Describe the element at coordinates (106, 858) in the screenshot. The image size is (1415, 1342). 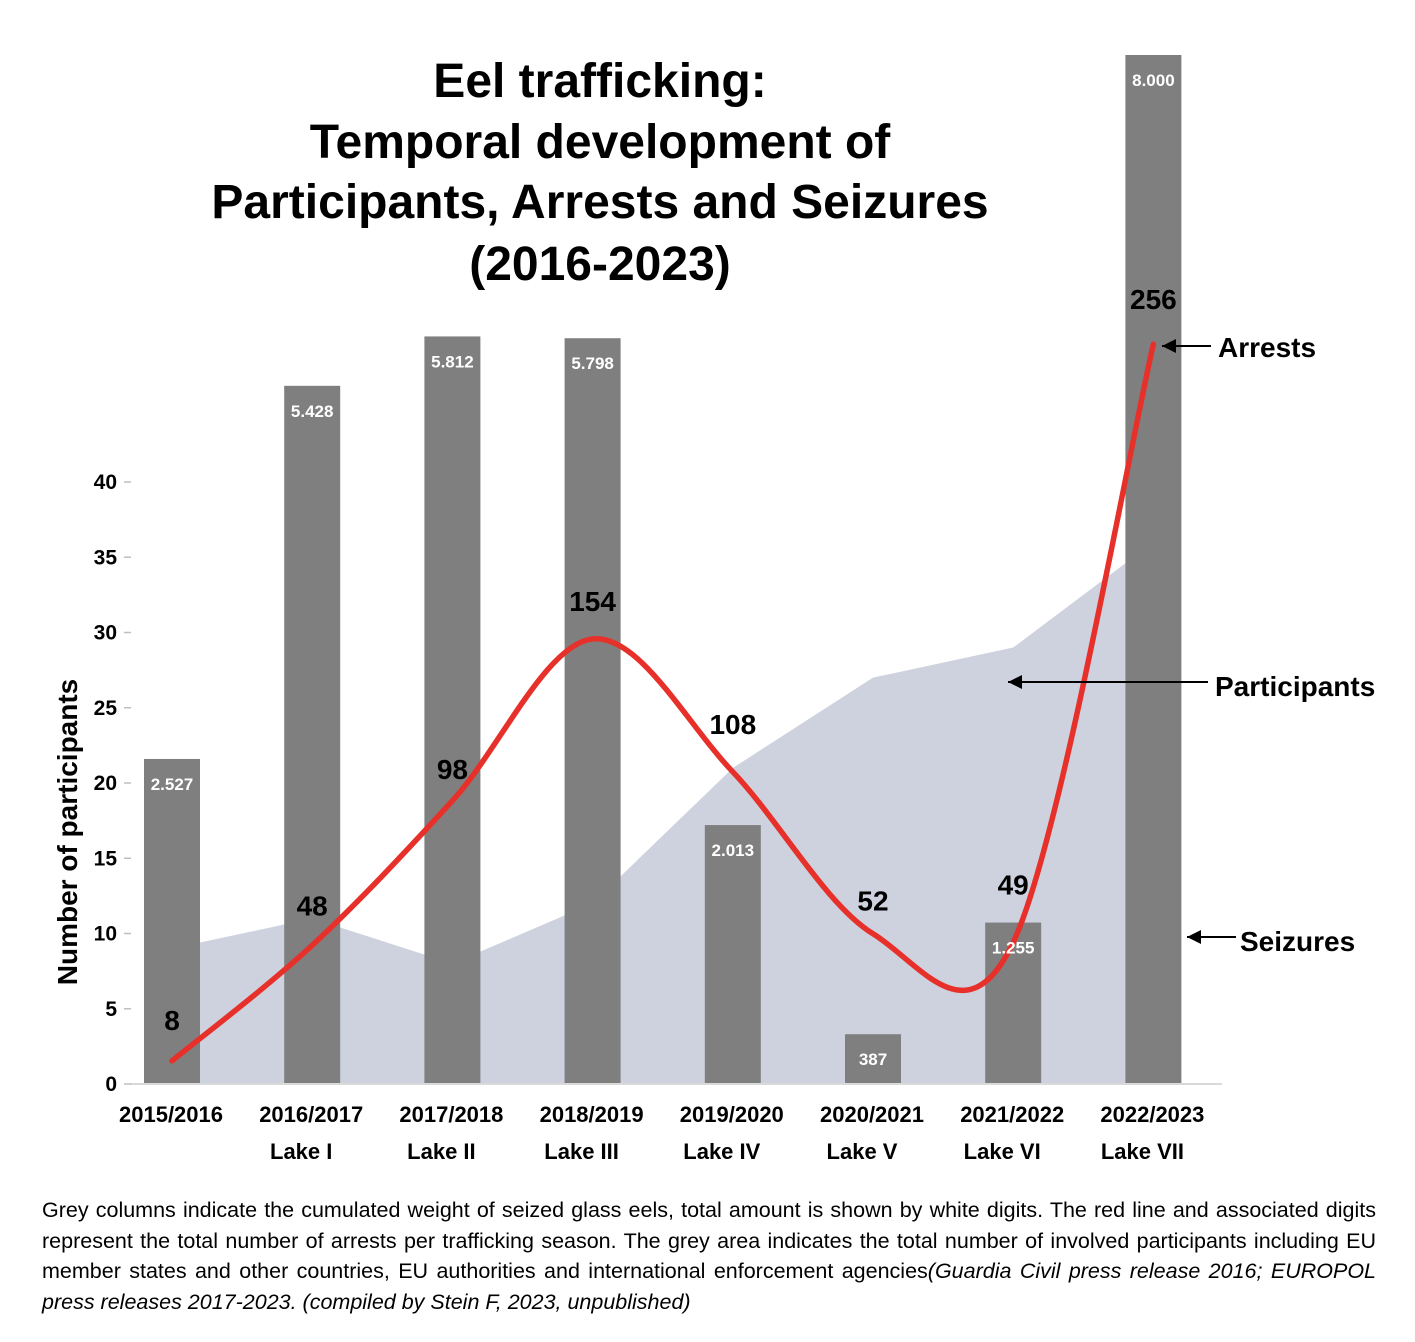
I see `y-tick-label: 15` at that location.